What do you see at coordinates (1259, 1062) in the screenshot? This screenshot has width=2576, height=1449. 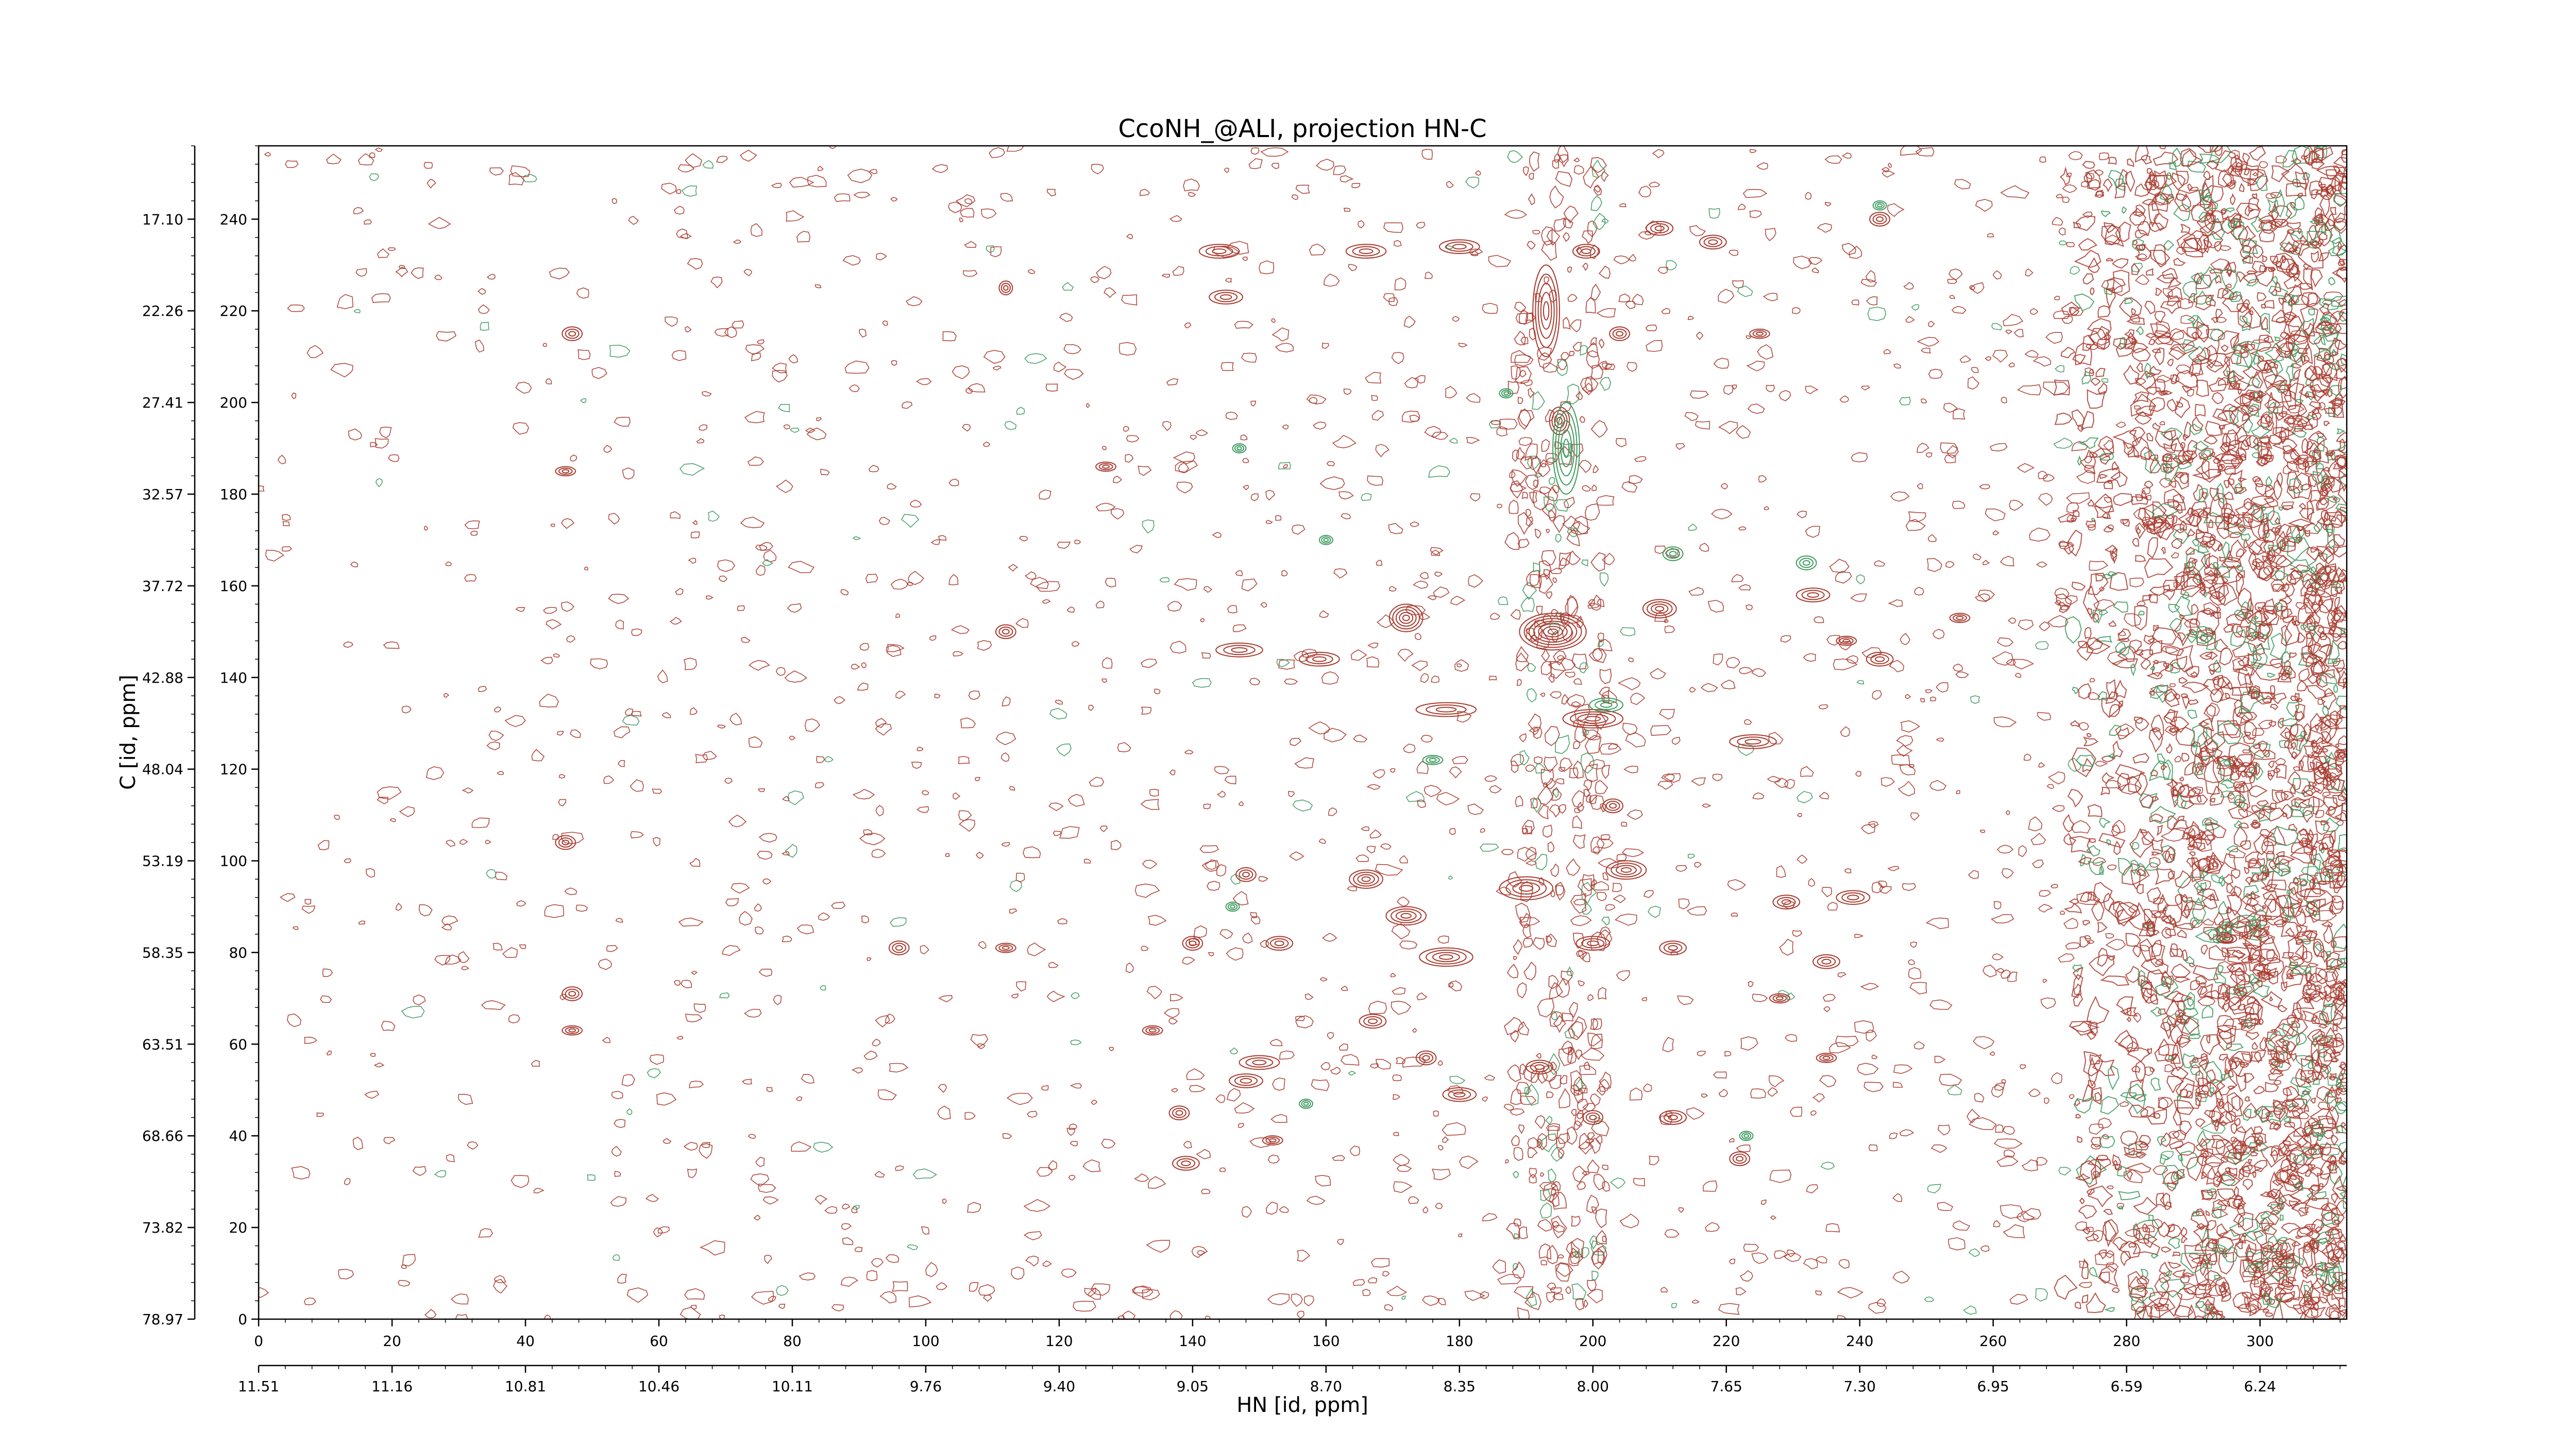 I see `peak-contour` at bounding box center [1259, 1062].